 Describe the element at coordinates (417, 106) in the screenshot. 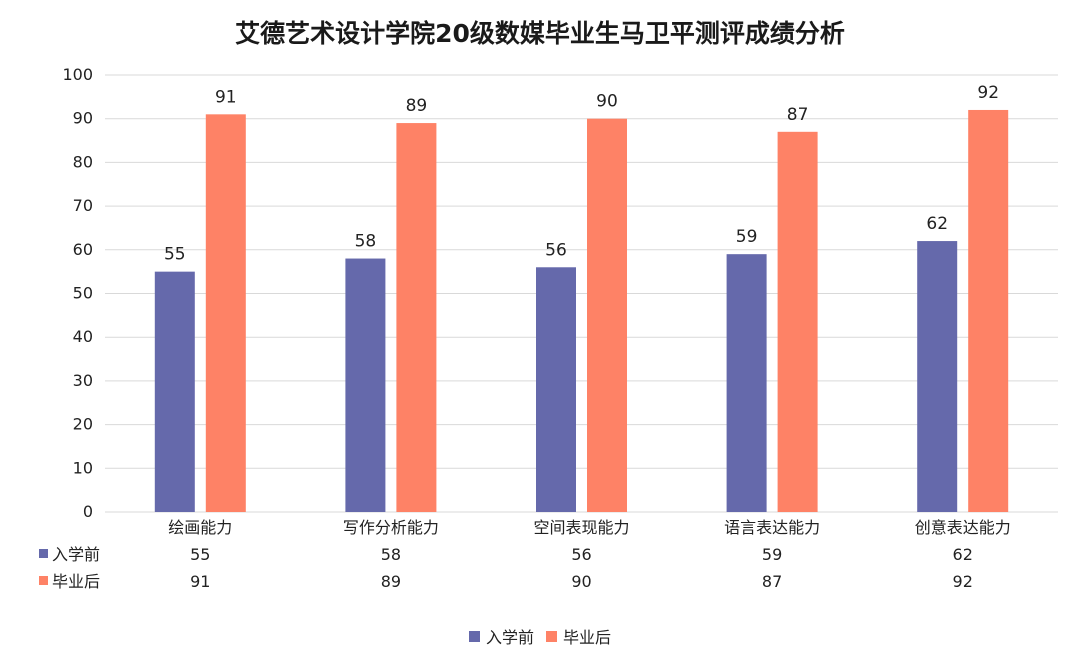

I see `data-label: 89` at that location.